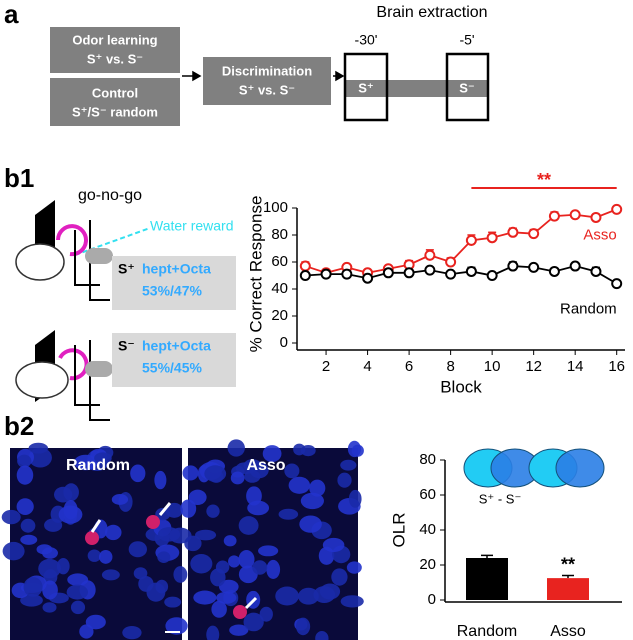 The image size is (633, 640). Describe the element at coordinates (279, 288) in the screenshot. I see `y-tick-label: 40` at that location.